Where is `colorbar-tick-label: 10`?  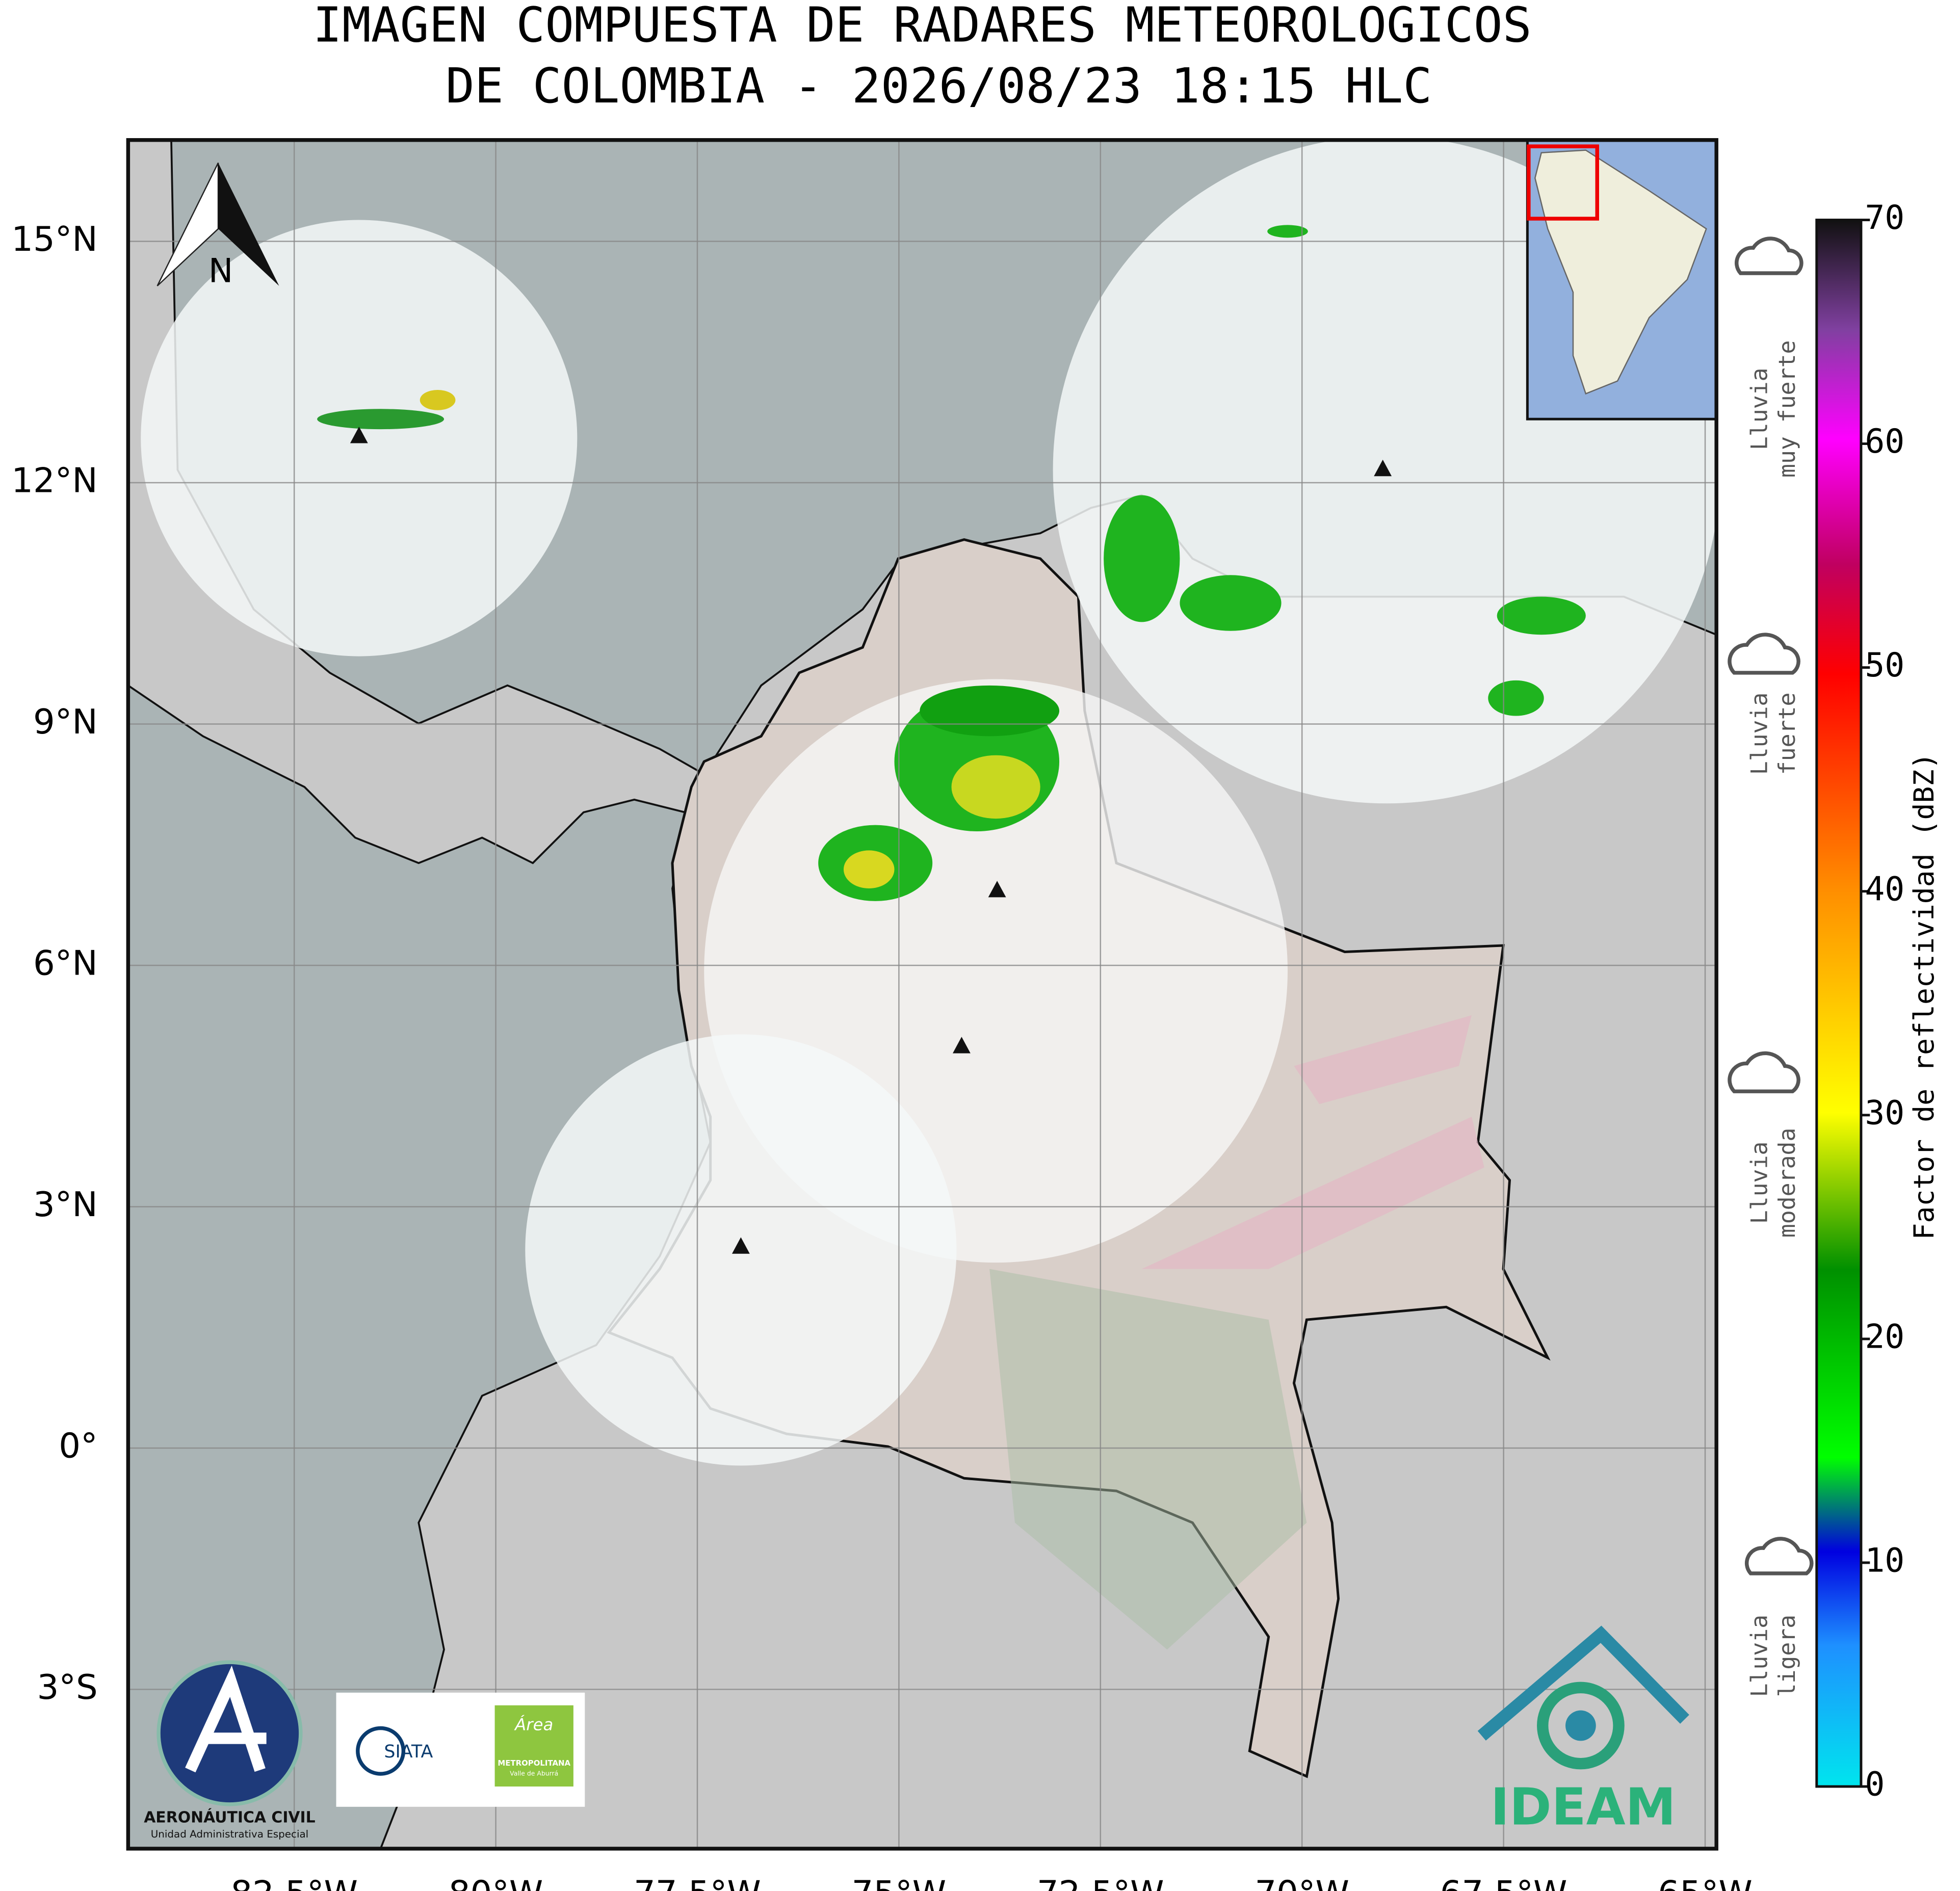
colorbar-tick-label: 10 is located at coordinates (1884, 1560).